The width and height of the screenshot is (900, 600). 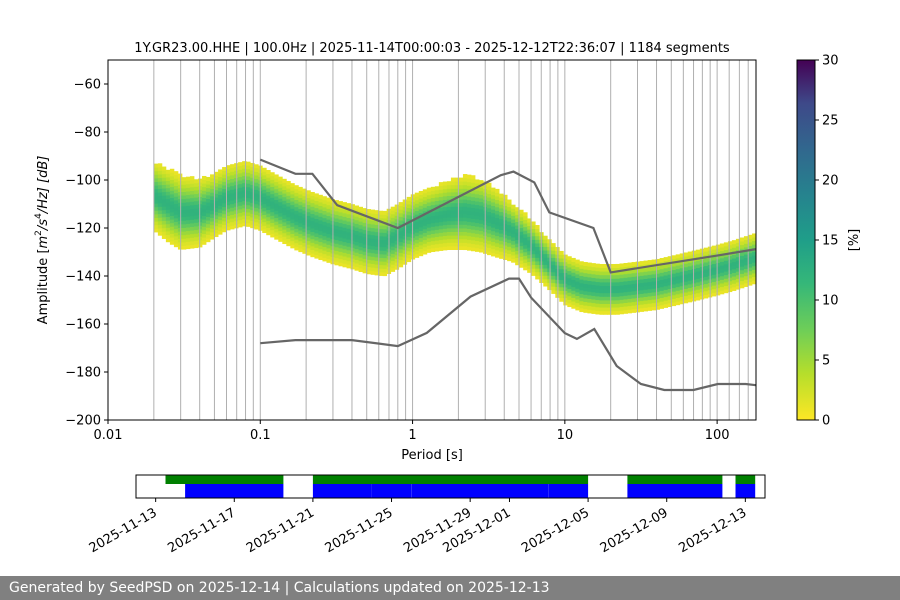 What do you see at coordinates (675, 479) in the screenshot?
I see `availability-segment` at bounding box center [675, 479].